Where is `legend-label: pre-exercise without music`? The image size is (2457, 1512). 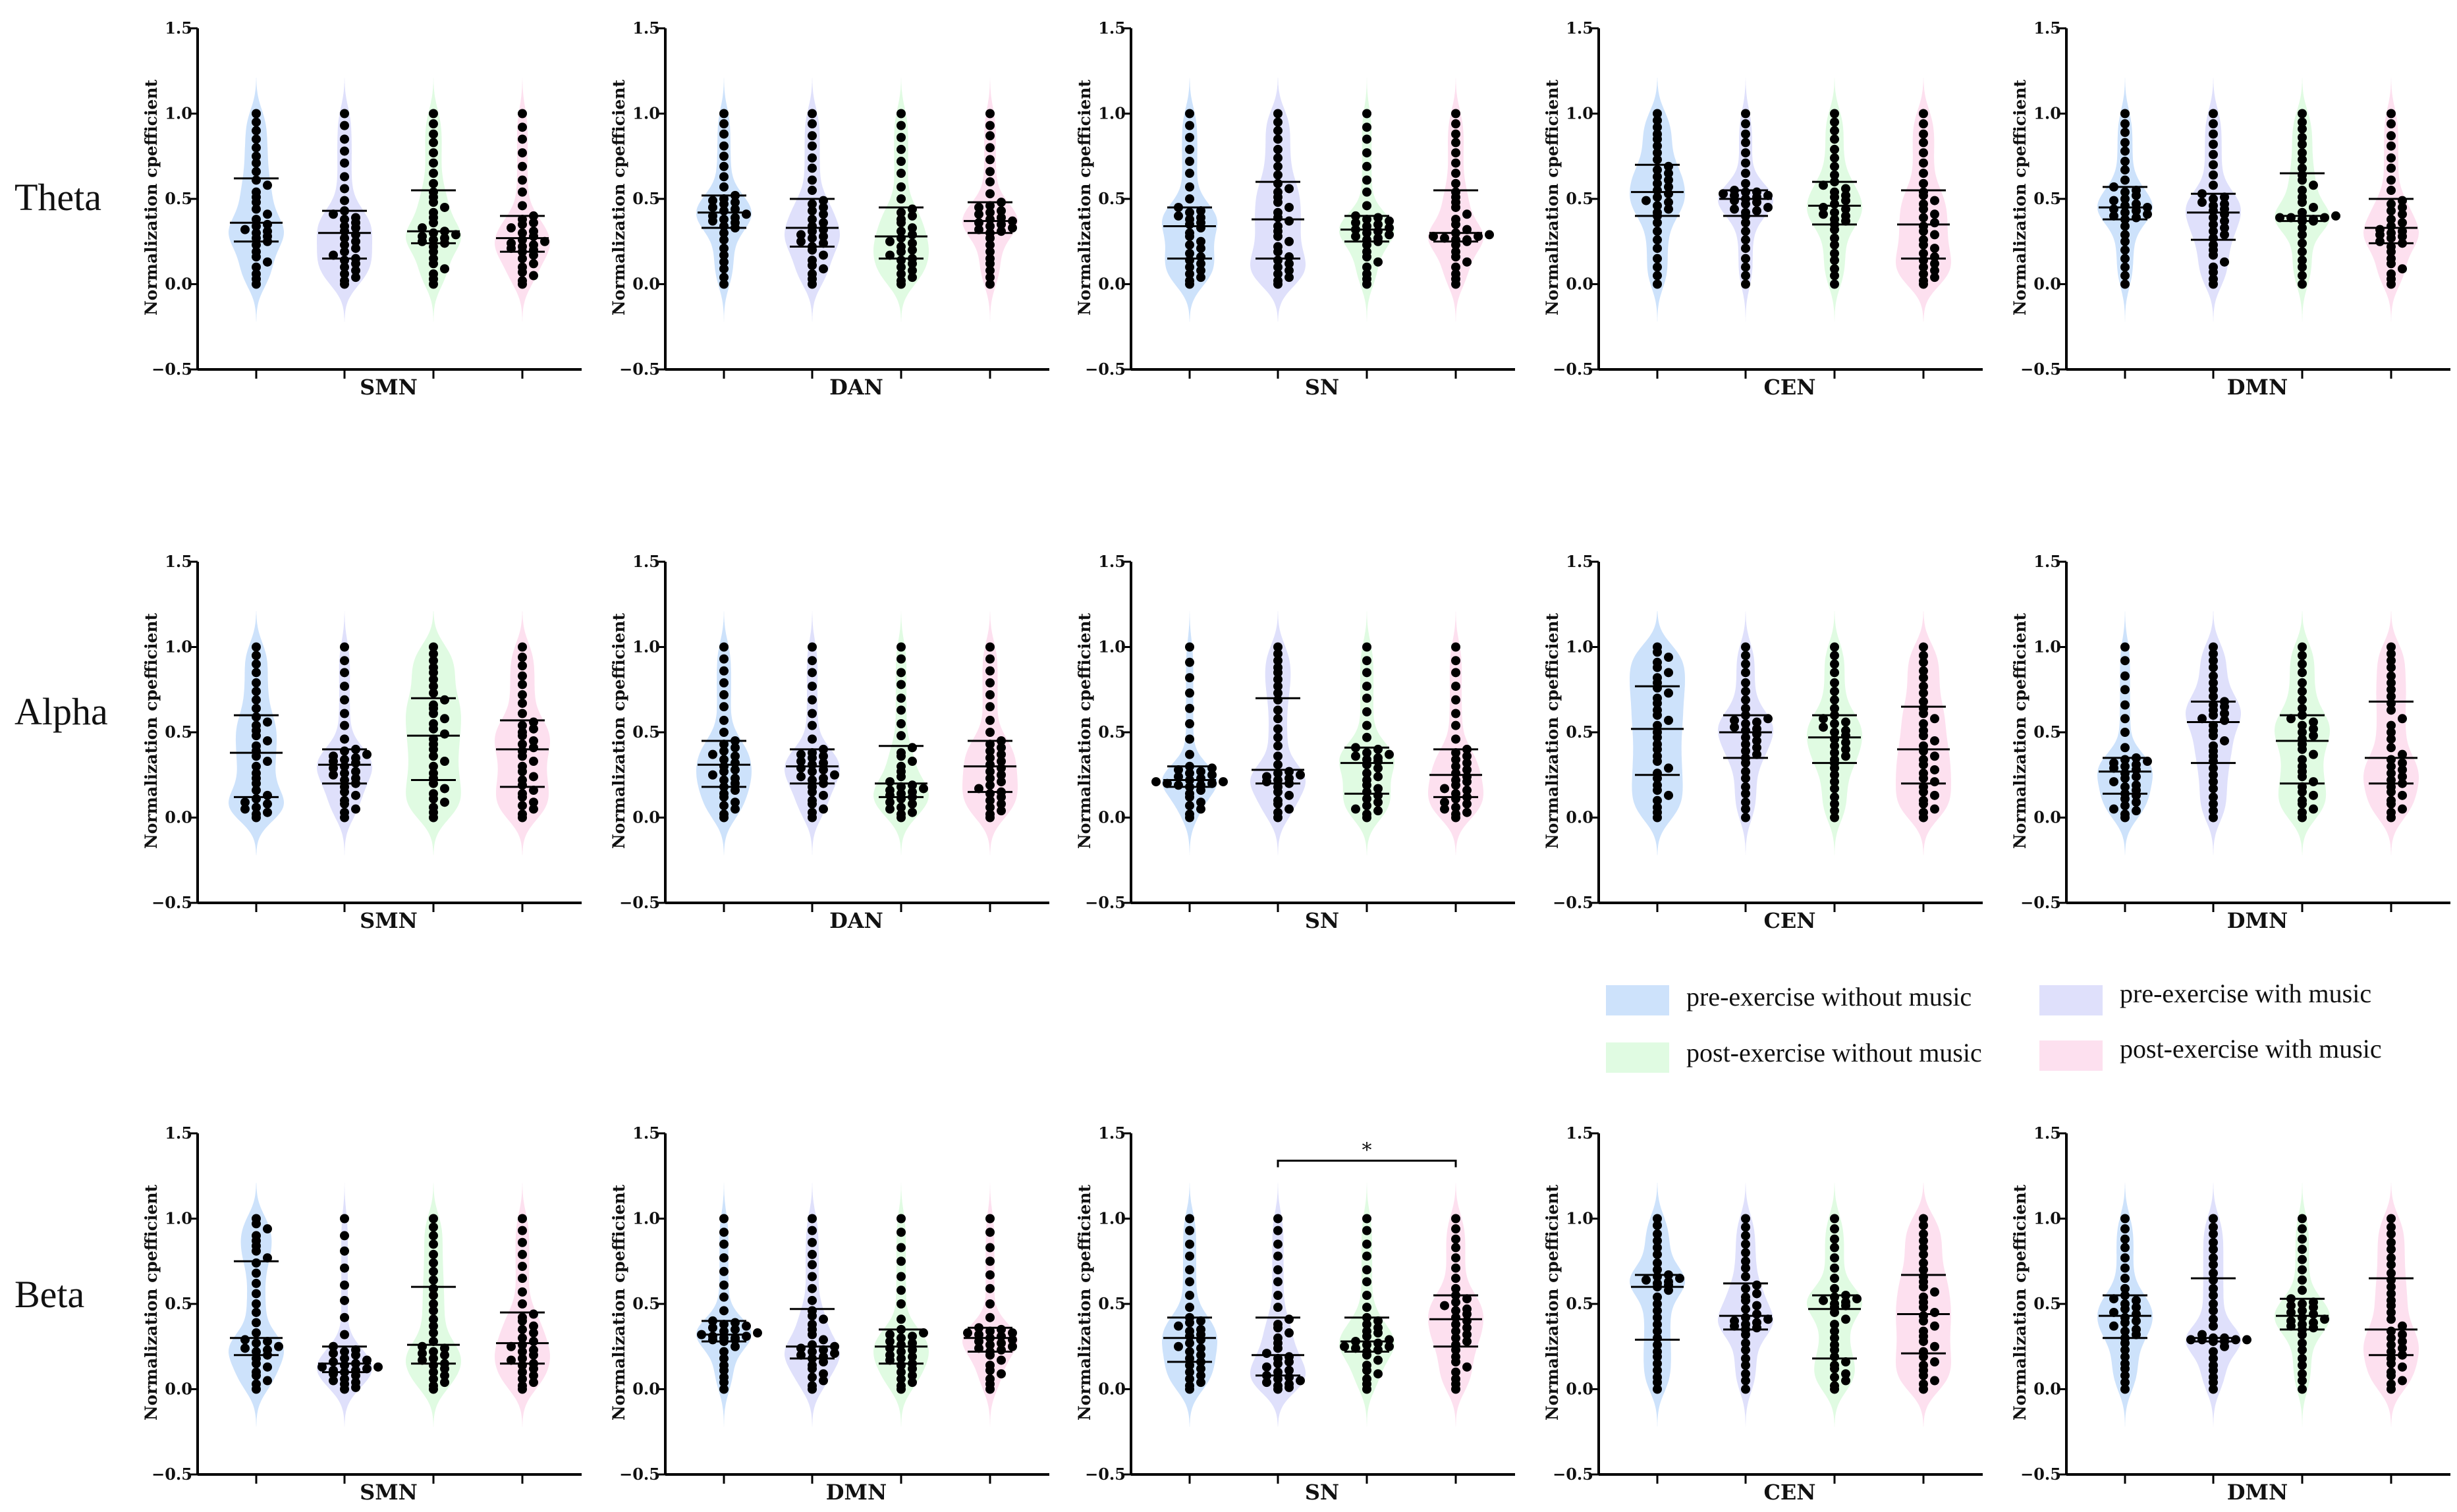
legend-label: pre-exercise without music is located at coordinates (1829, 997).